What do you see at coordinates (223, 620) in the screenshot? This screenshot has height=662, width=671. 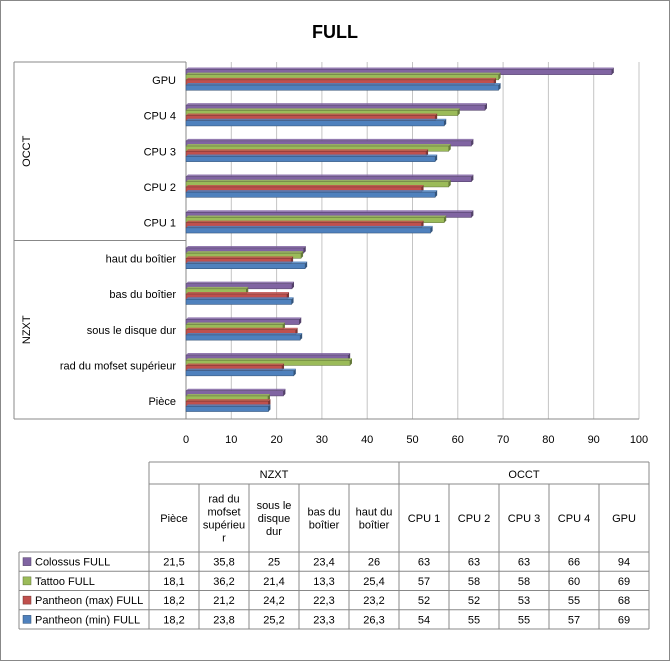 I see `table-cell: 23,8` at bounding box center [223, 620].